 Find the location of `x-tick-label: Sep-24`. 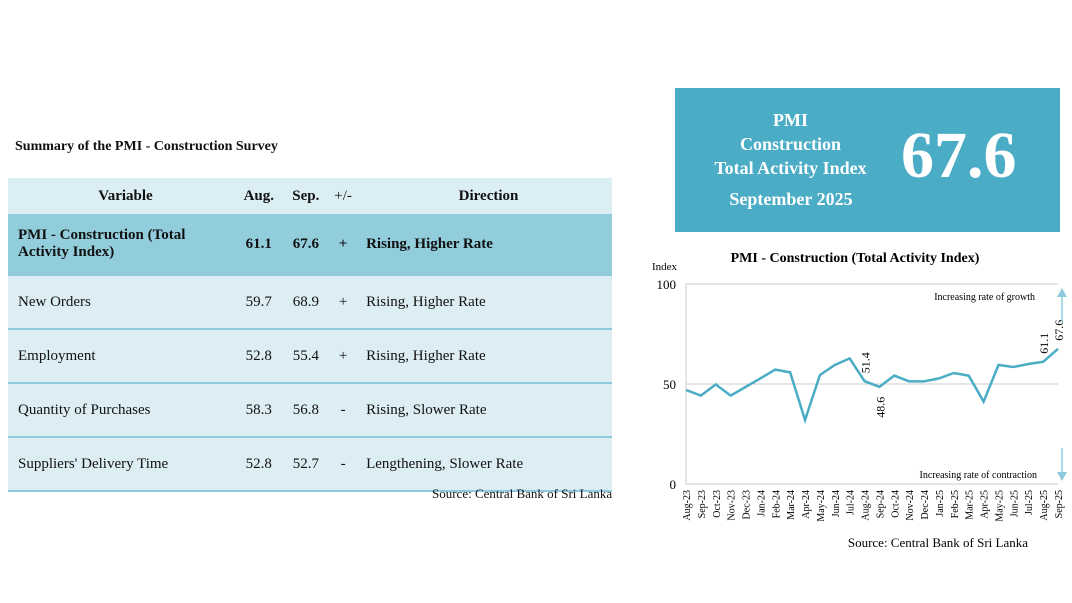

x-tick-label: Sep-24 is located at coordinates (880, 504).